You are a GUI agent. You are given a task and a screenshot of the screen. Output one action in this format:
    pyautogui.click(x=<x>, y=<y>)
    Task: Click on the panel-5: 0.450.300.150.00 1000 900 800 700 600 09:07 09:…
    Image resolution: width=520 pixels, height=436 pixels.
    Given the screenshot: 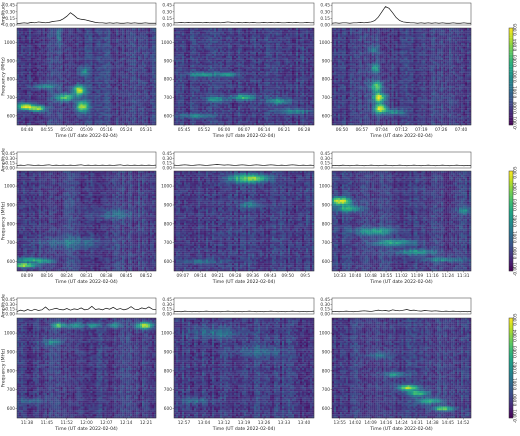 What is the action you would take?
    pyautogui.click(x=238, y=218)
    